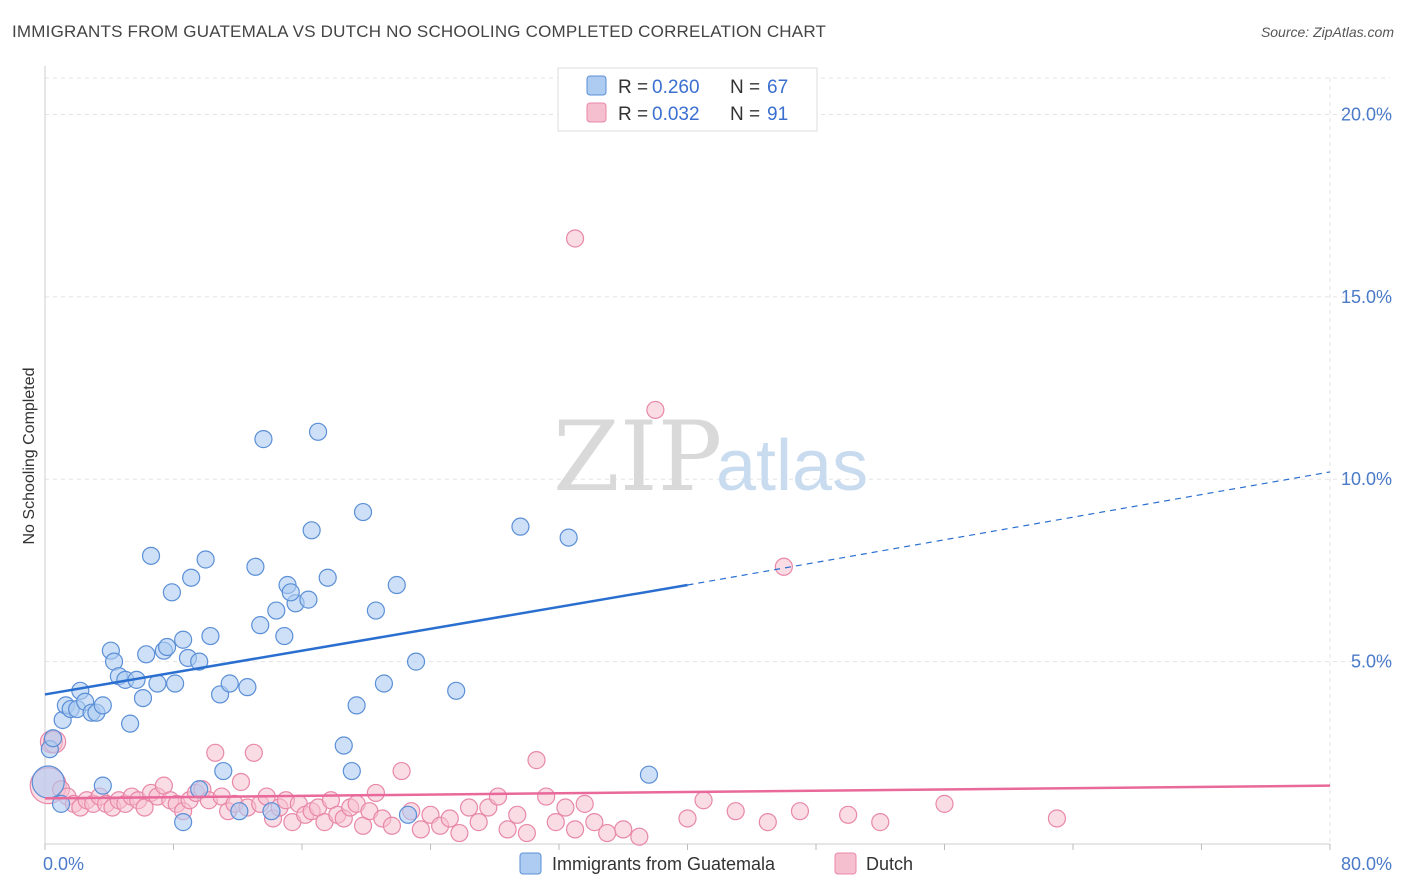 The width and height of the screenshot is (1406, 892). I want to click on legend-r-value: 0.260, so click(676, 87).